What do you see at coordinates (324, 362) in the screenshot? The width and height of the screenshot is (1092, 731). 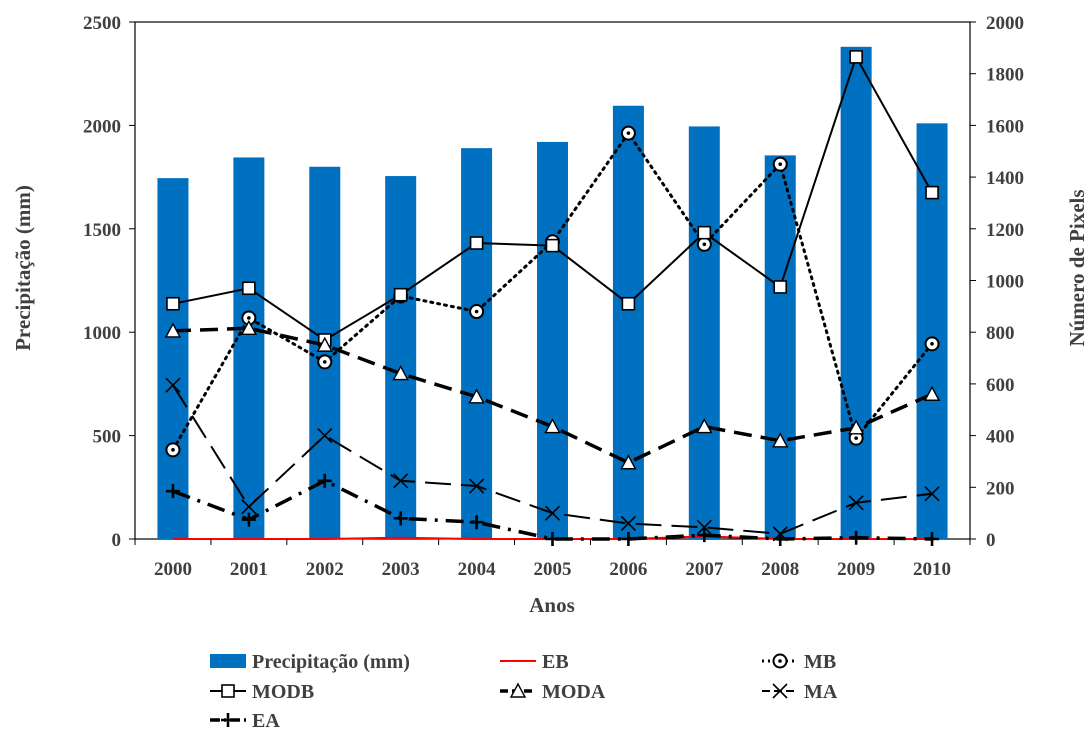 I see `marker-mb-2002-center` at bounding box center [324, 362].